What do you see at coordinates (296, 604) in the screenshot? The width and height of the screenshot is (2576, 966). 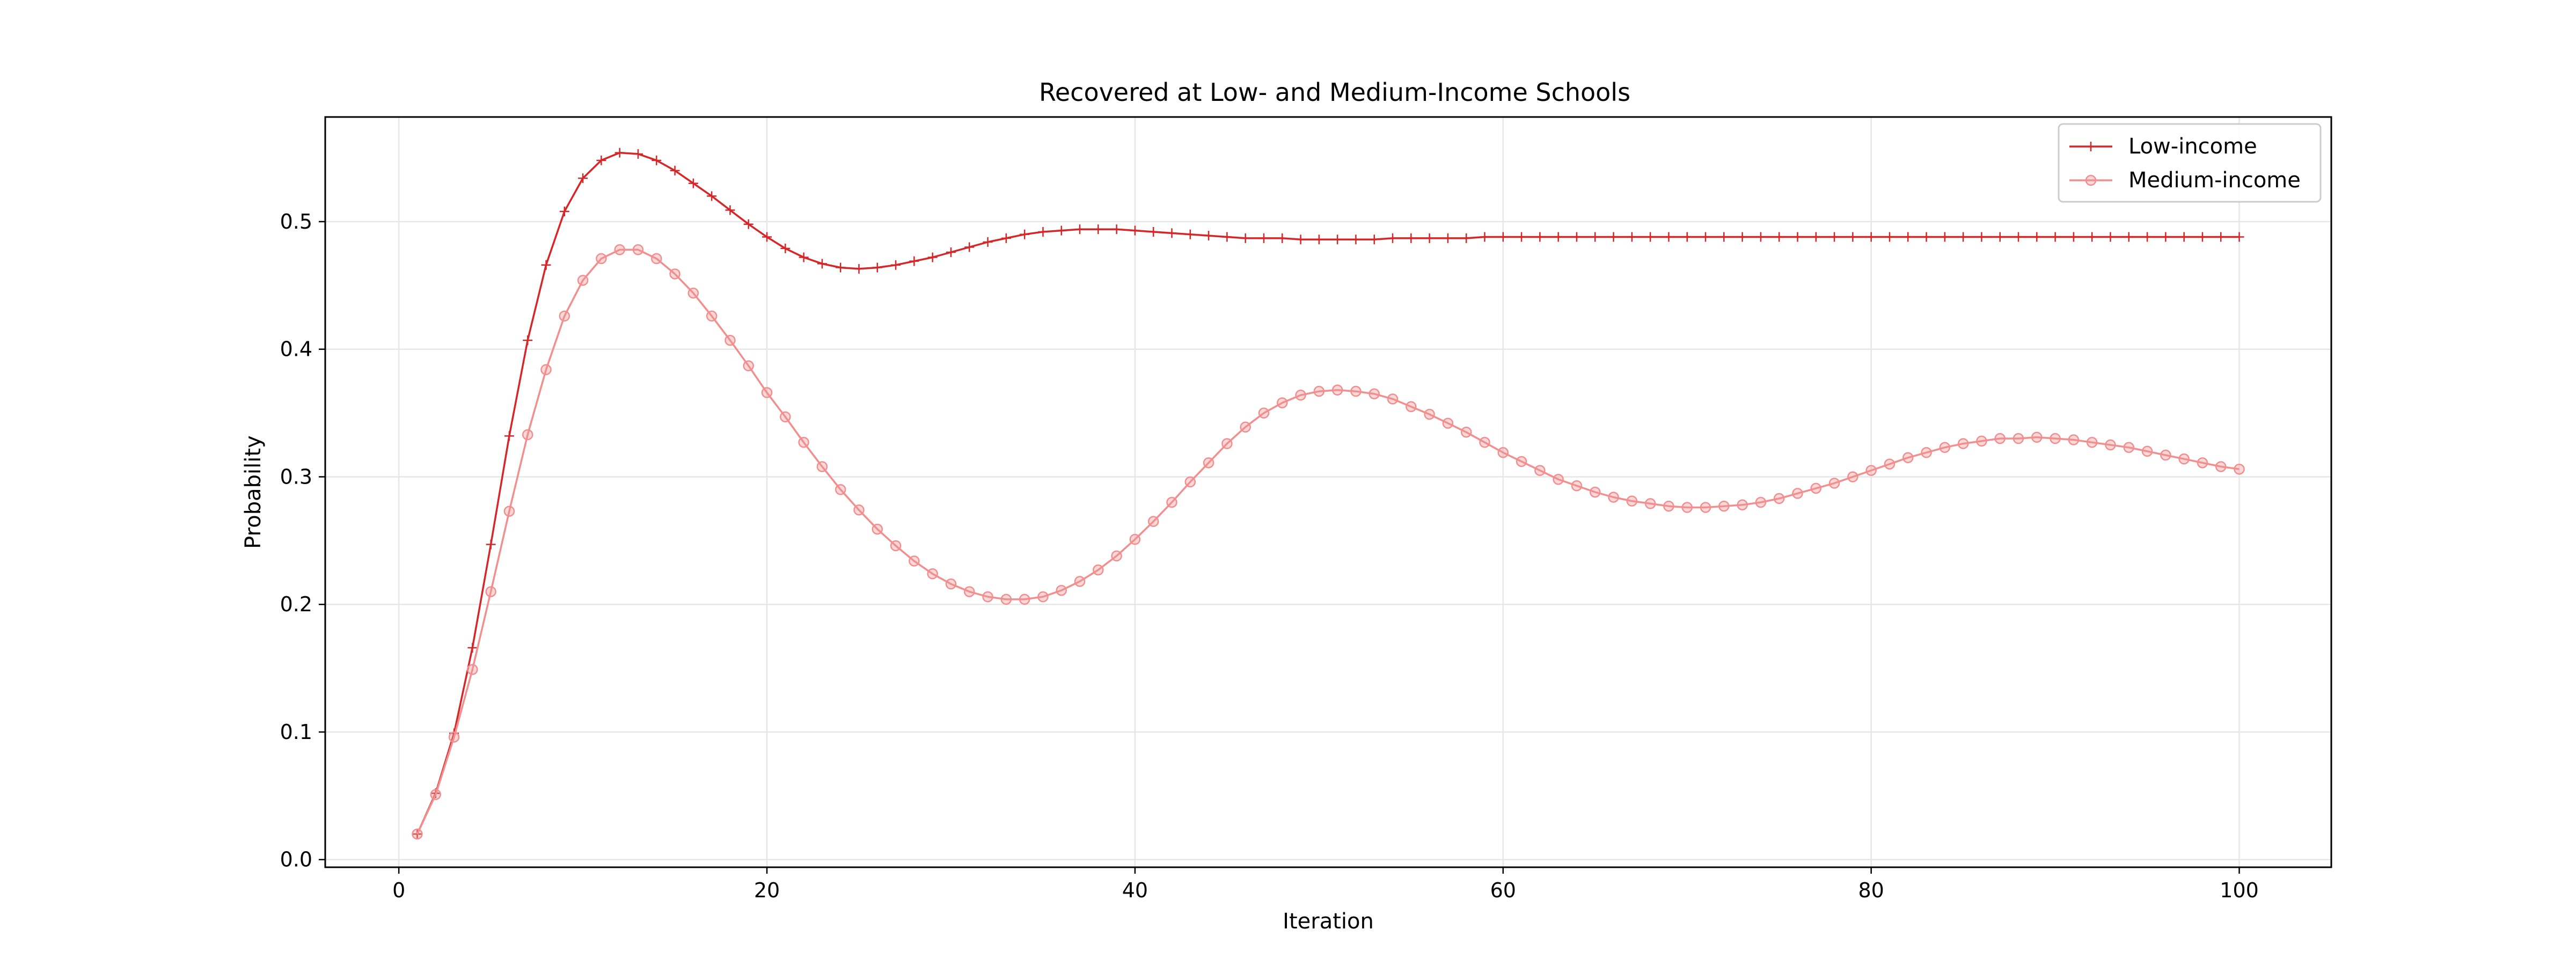 I see `y-tick-label: 0.2` at bounding box center [296, 604].